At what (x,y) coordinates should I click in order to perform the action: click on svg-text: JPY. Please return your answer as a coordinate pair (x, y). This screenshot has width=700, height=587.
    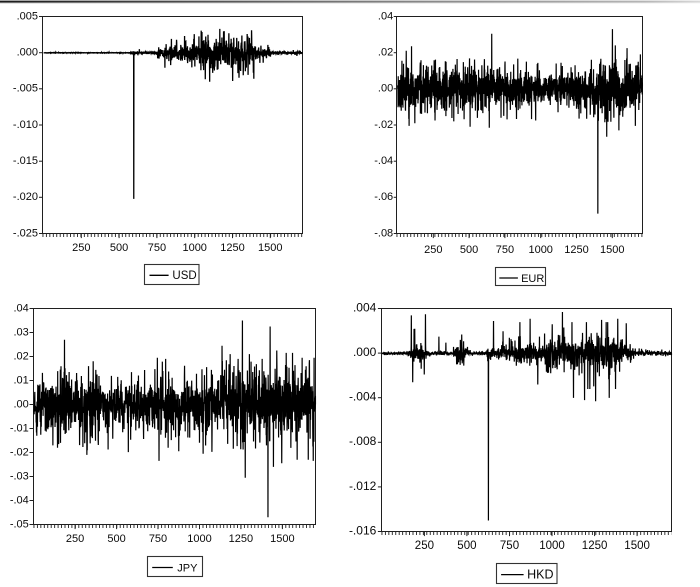
    Looking at the image, I should click on (187, 568).